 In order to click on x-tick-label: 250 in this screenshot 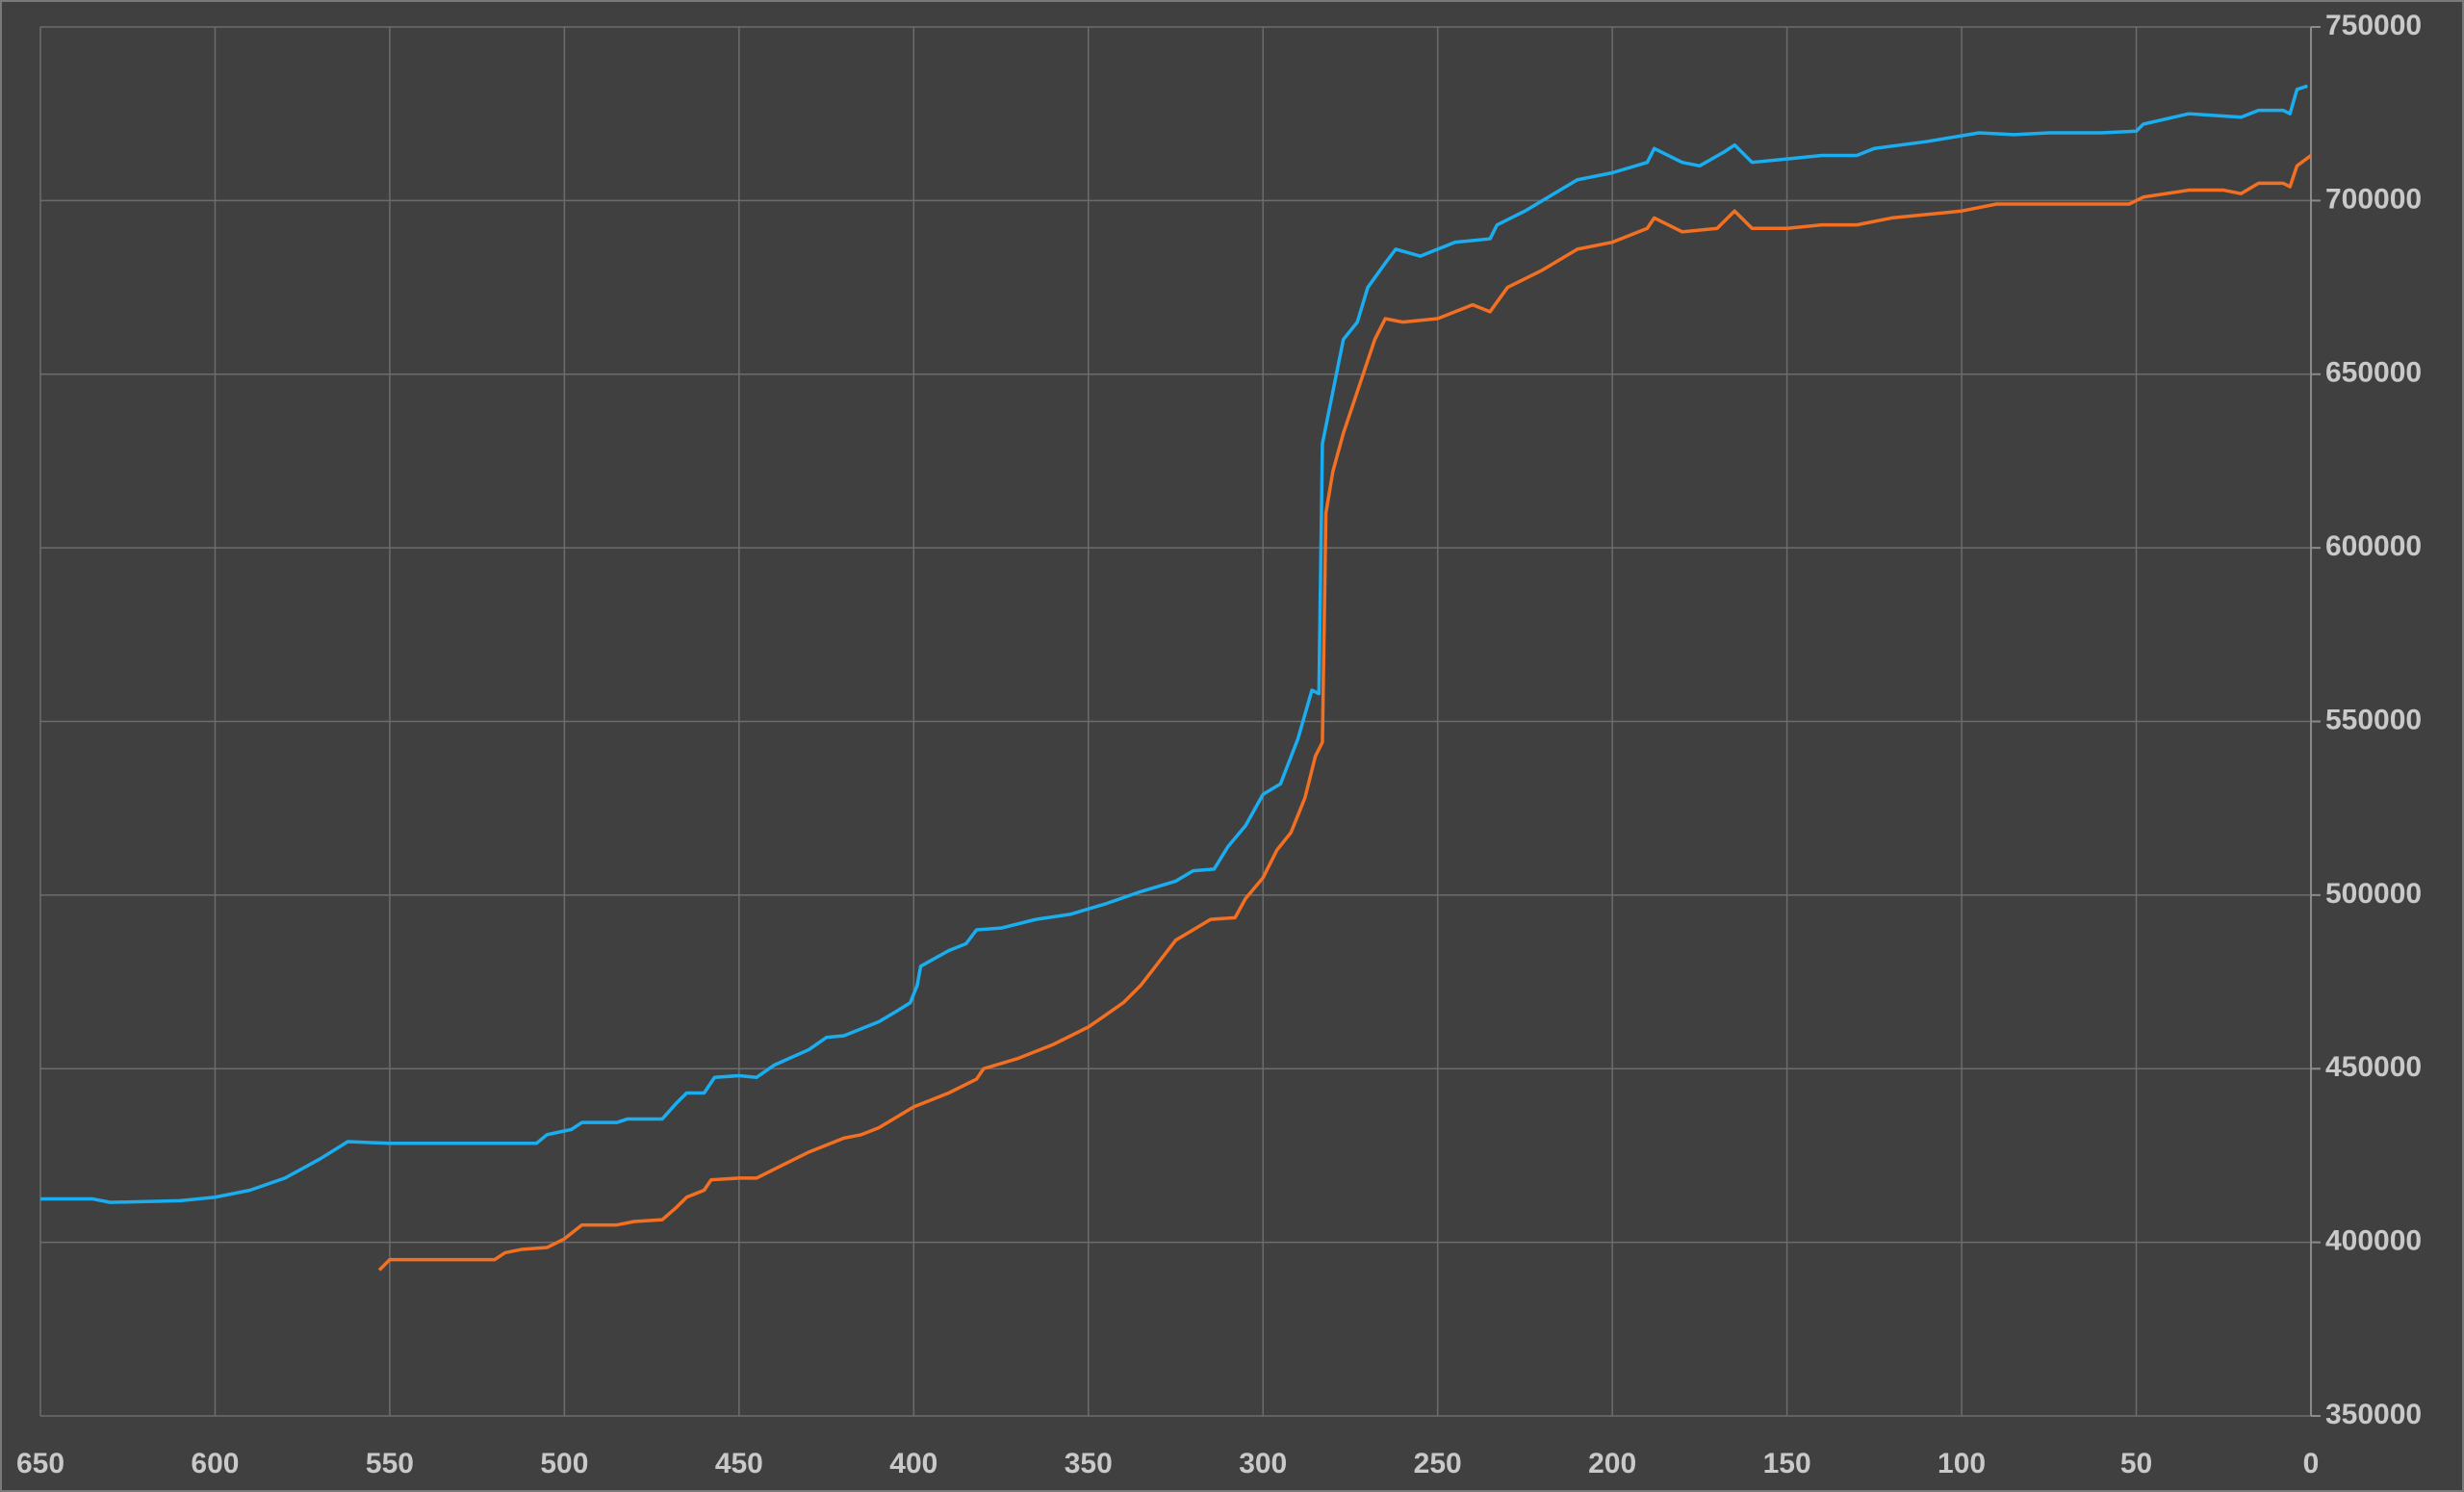, I will do `click(1438, 1463)`.